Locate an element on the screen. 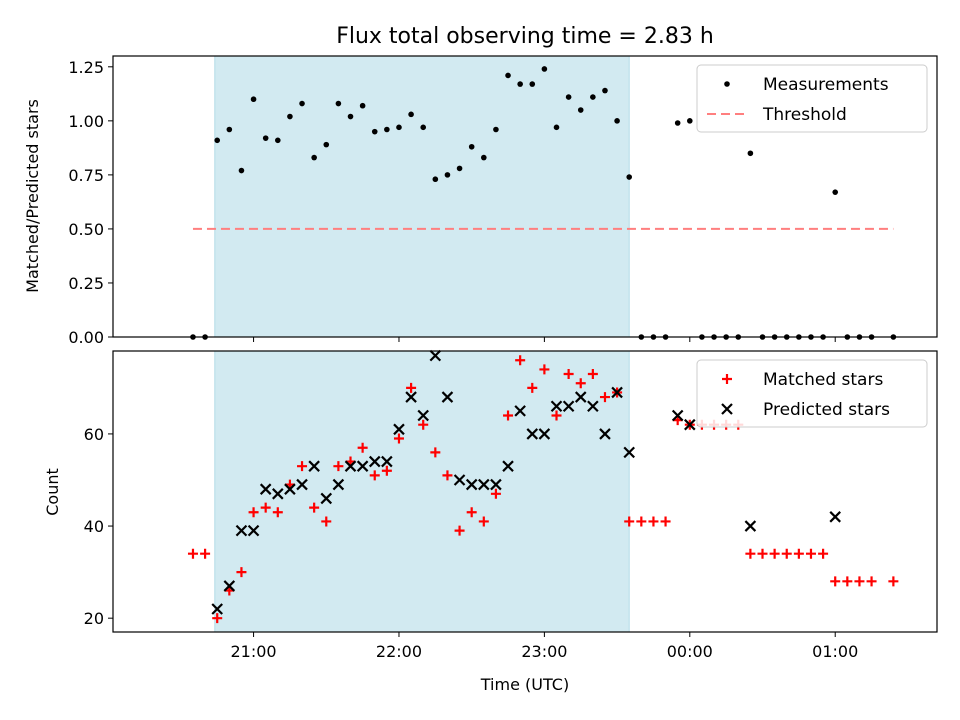  legend-bottom: Matched stars Predicted stars is located at coordinates (812, 393).